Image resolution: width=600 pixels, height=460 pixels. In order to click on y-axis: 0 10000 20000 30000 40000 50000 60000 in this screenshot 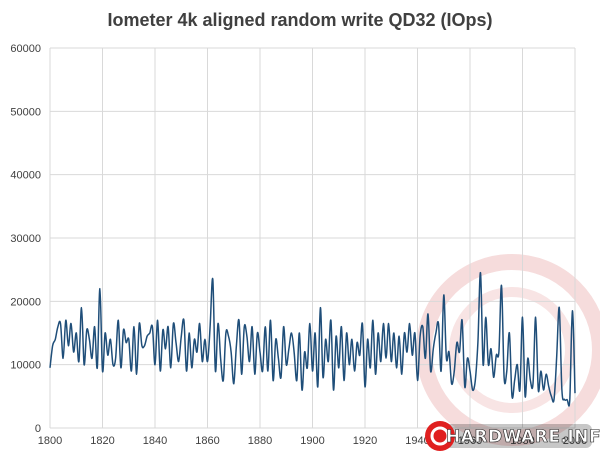, I will do `click(25, 239)`.